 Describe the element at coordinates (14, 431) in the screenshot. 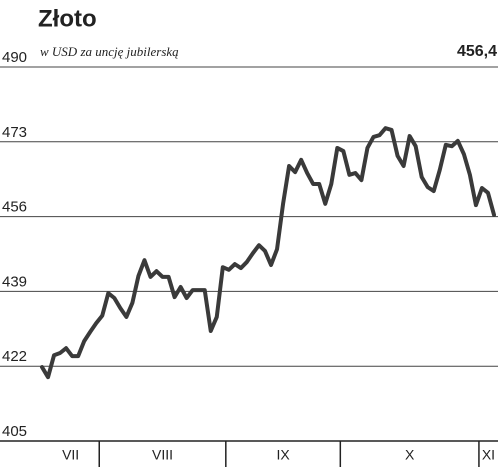

I see `y-tick-label: 405` at that location.